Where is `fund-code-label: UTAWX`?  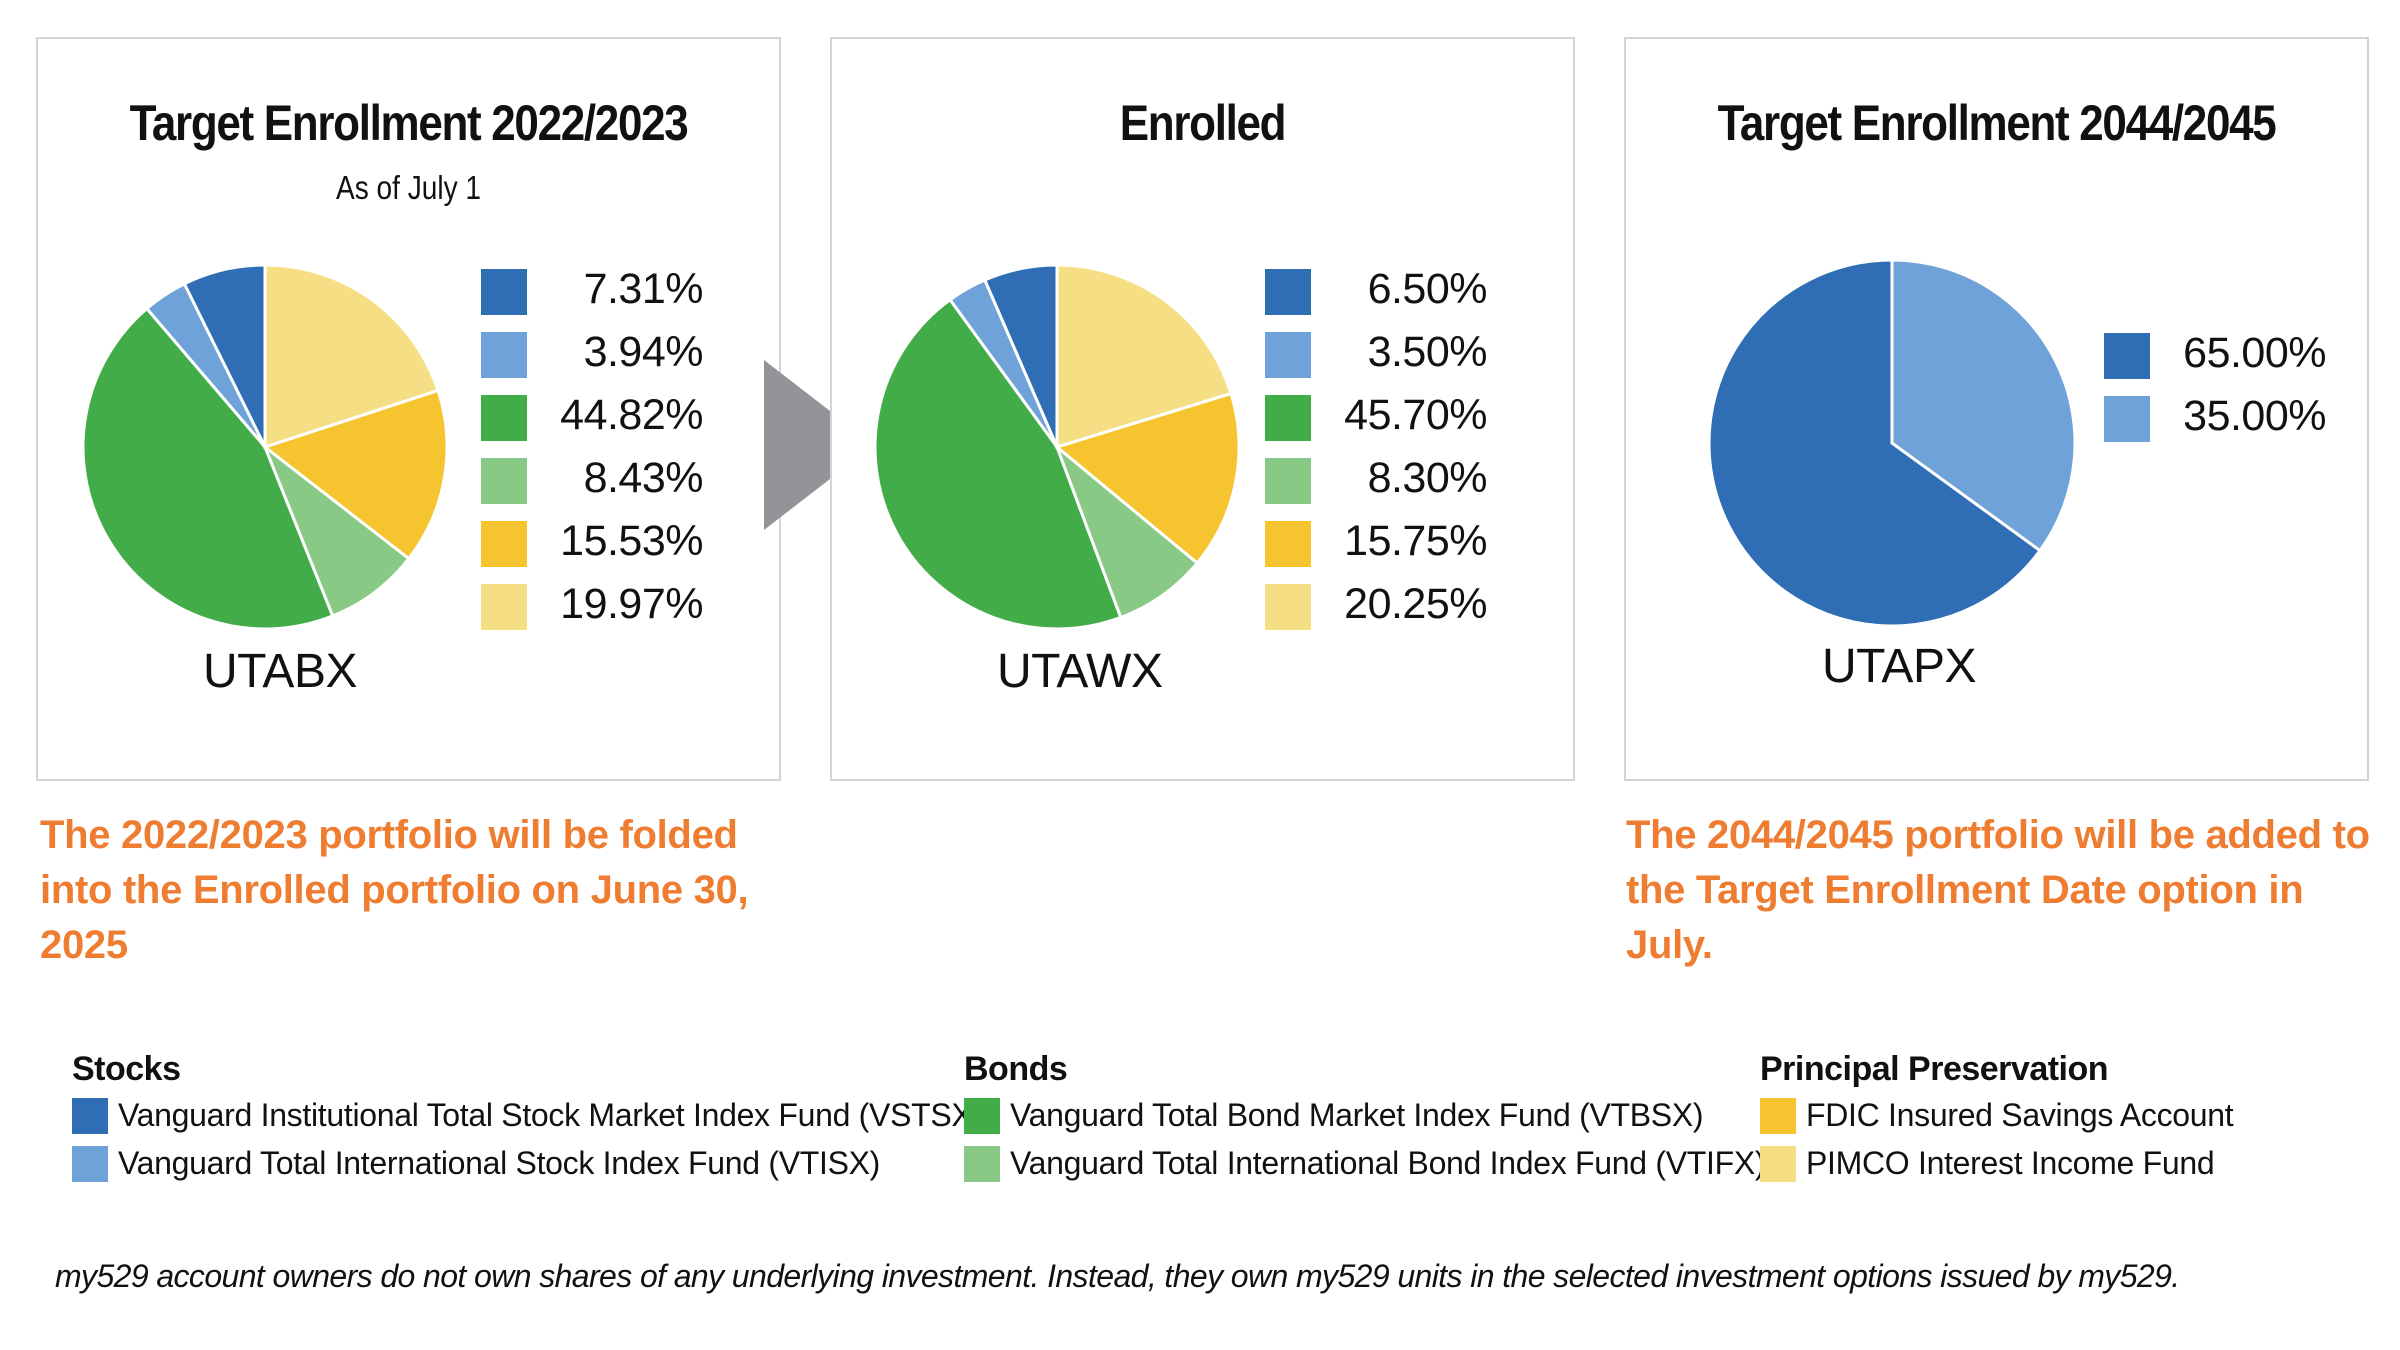
fund-code-label: UTAWX is located at coordinates (1080, 671).